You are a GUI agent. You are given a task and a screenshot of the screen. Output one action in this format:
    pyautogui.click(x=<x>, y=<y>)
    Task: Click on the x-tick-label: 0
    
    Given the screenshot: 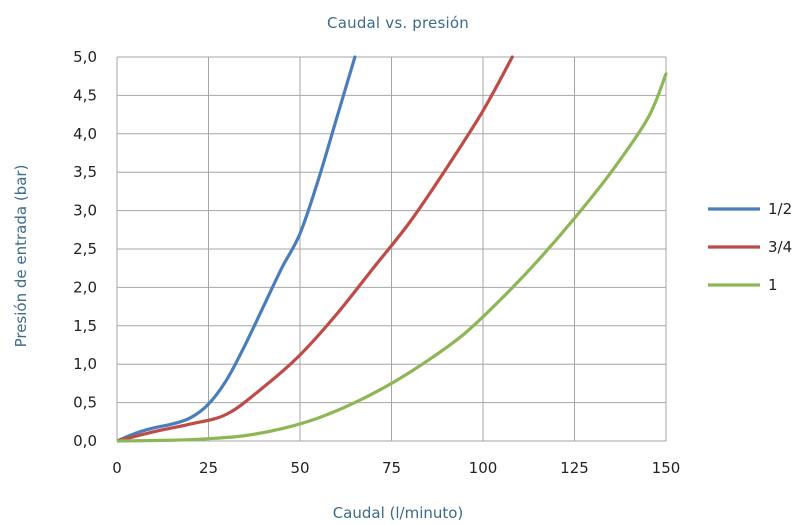 What is the action you would take?
    pyautogui.click(x=117, y=468)
    